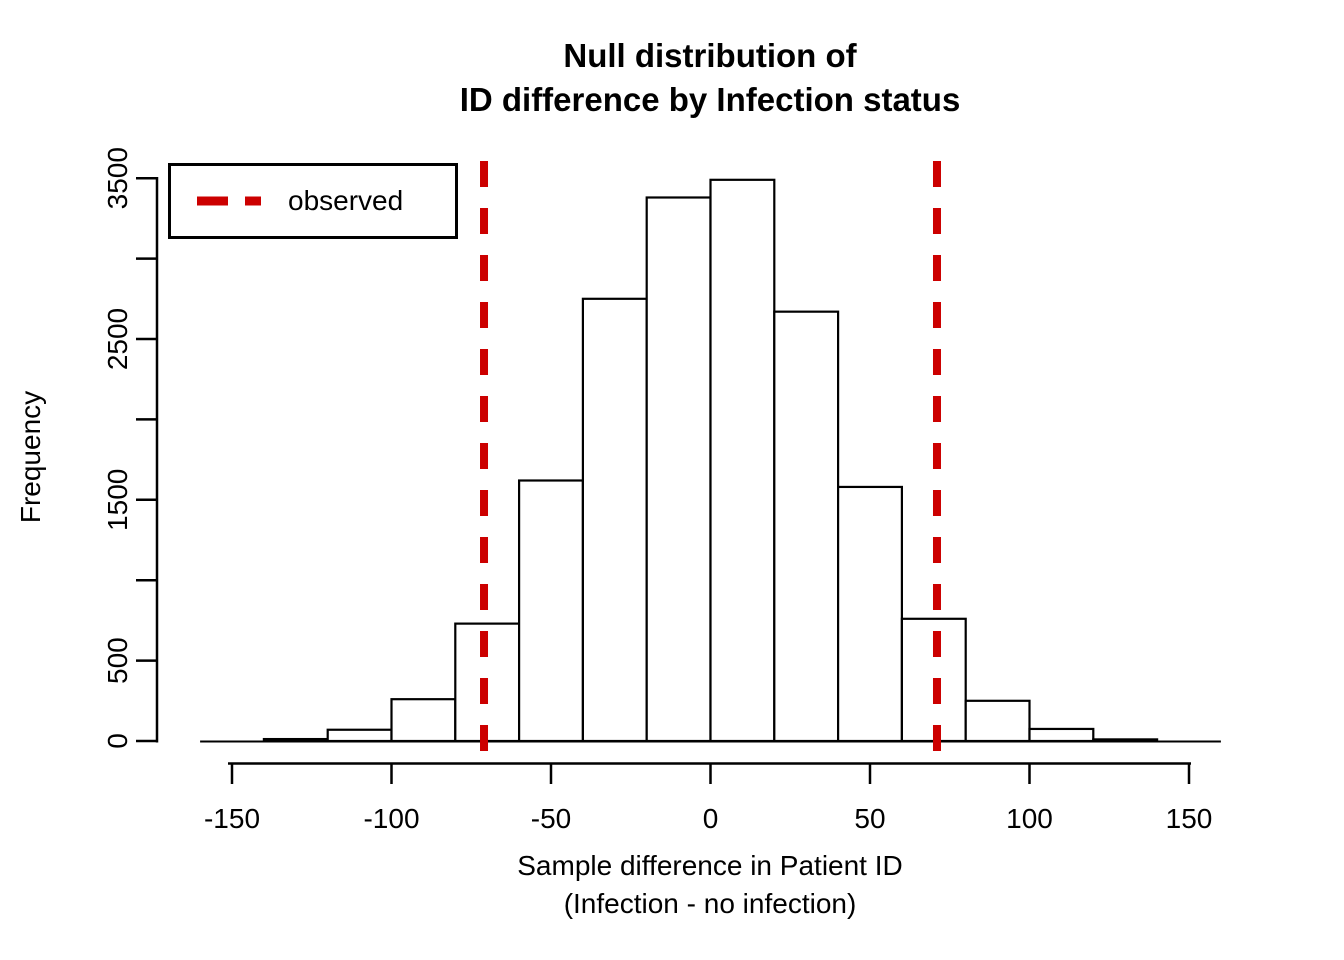  I want to click on x-tick-label: 150, so click(1189, 818).